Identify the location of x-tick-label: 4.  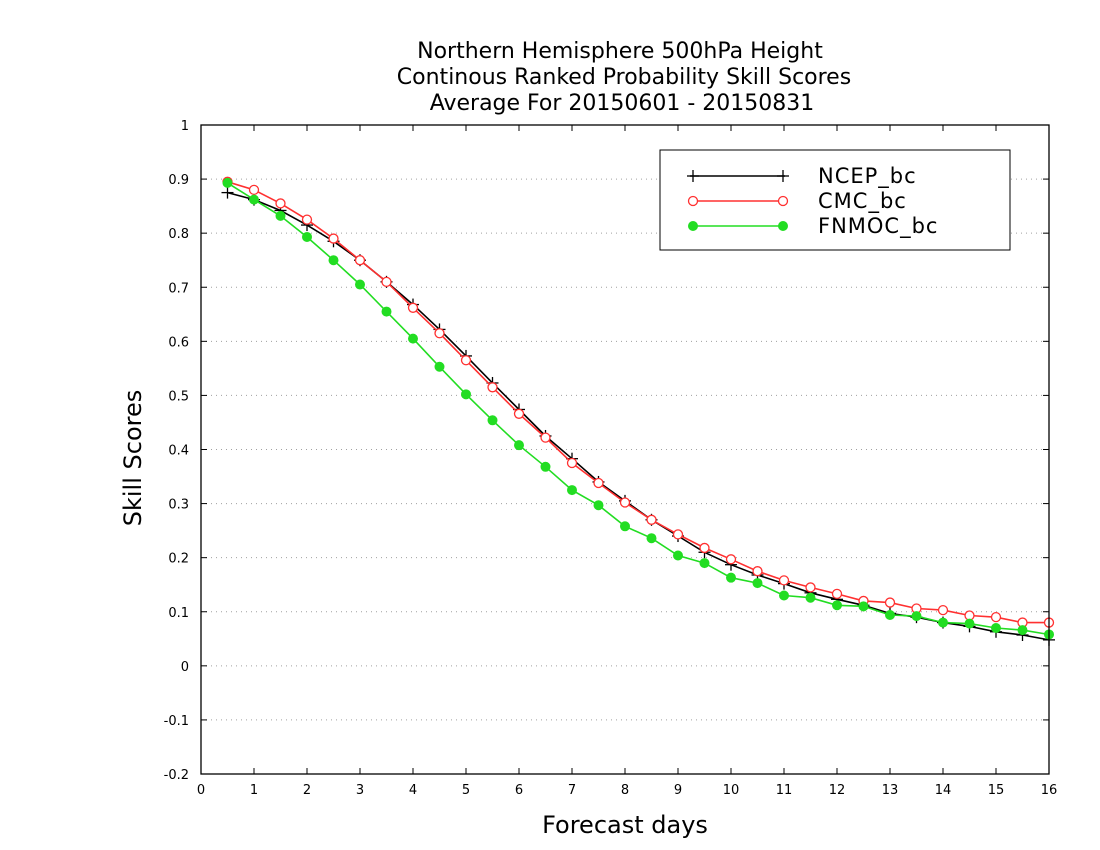
(413, 790).